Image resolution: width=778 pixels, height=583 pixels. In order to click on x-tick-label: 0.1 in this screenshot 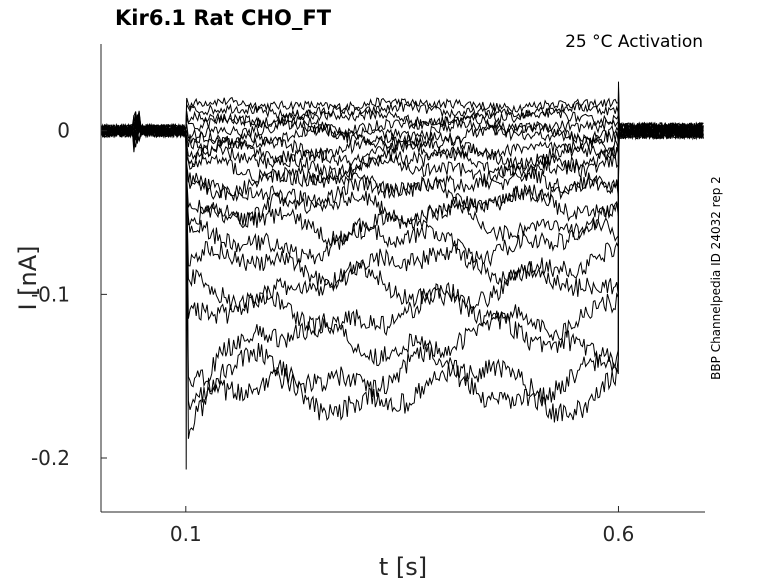, I will do `click(186, 534)`.